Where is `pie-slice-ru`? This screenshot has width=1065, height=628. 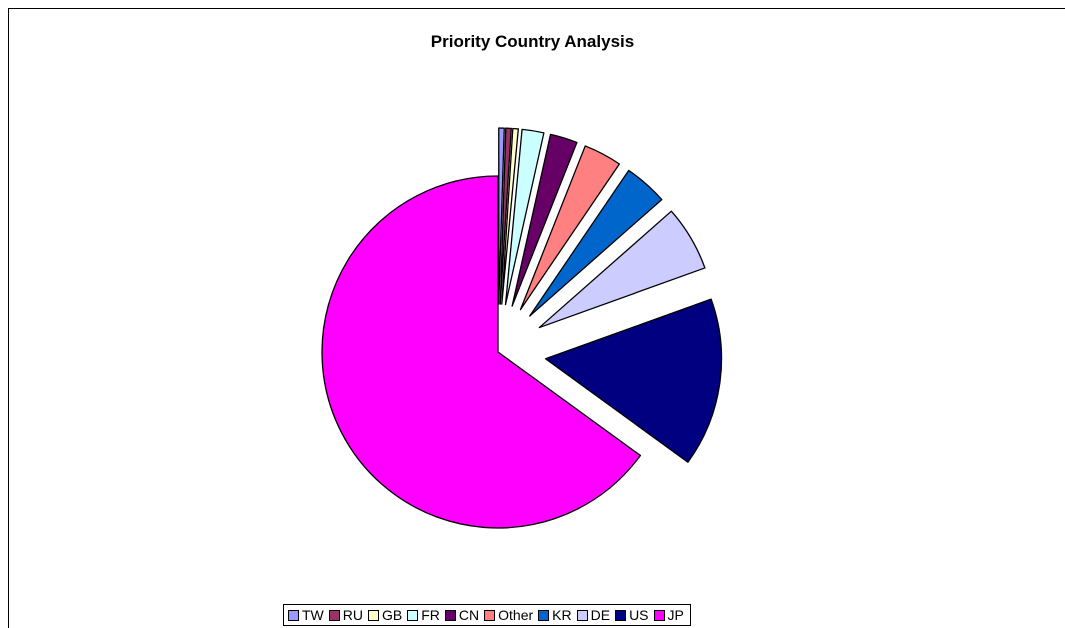 pie-slice-ru is located at coordinates (505, 216).